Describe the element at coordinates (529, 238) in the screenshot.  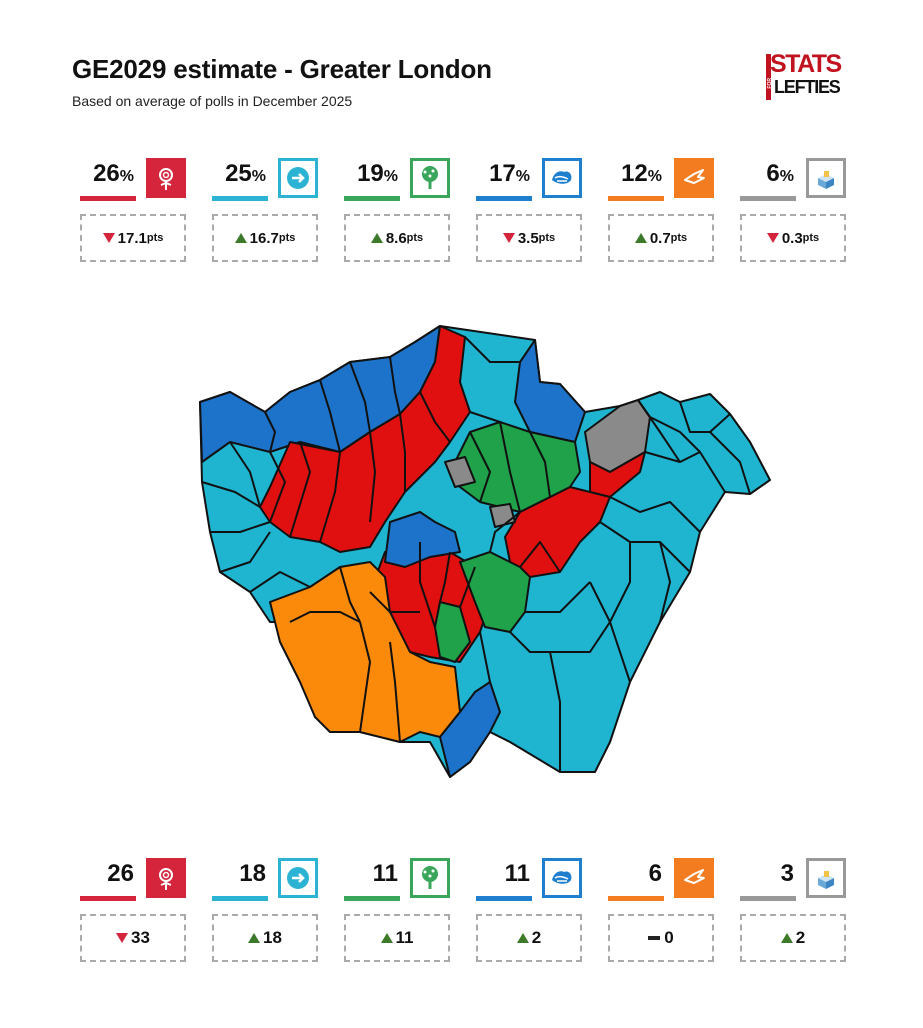
I see `vote-change-box: 3.5 pts` at that location.